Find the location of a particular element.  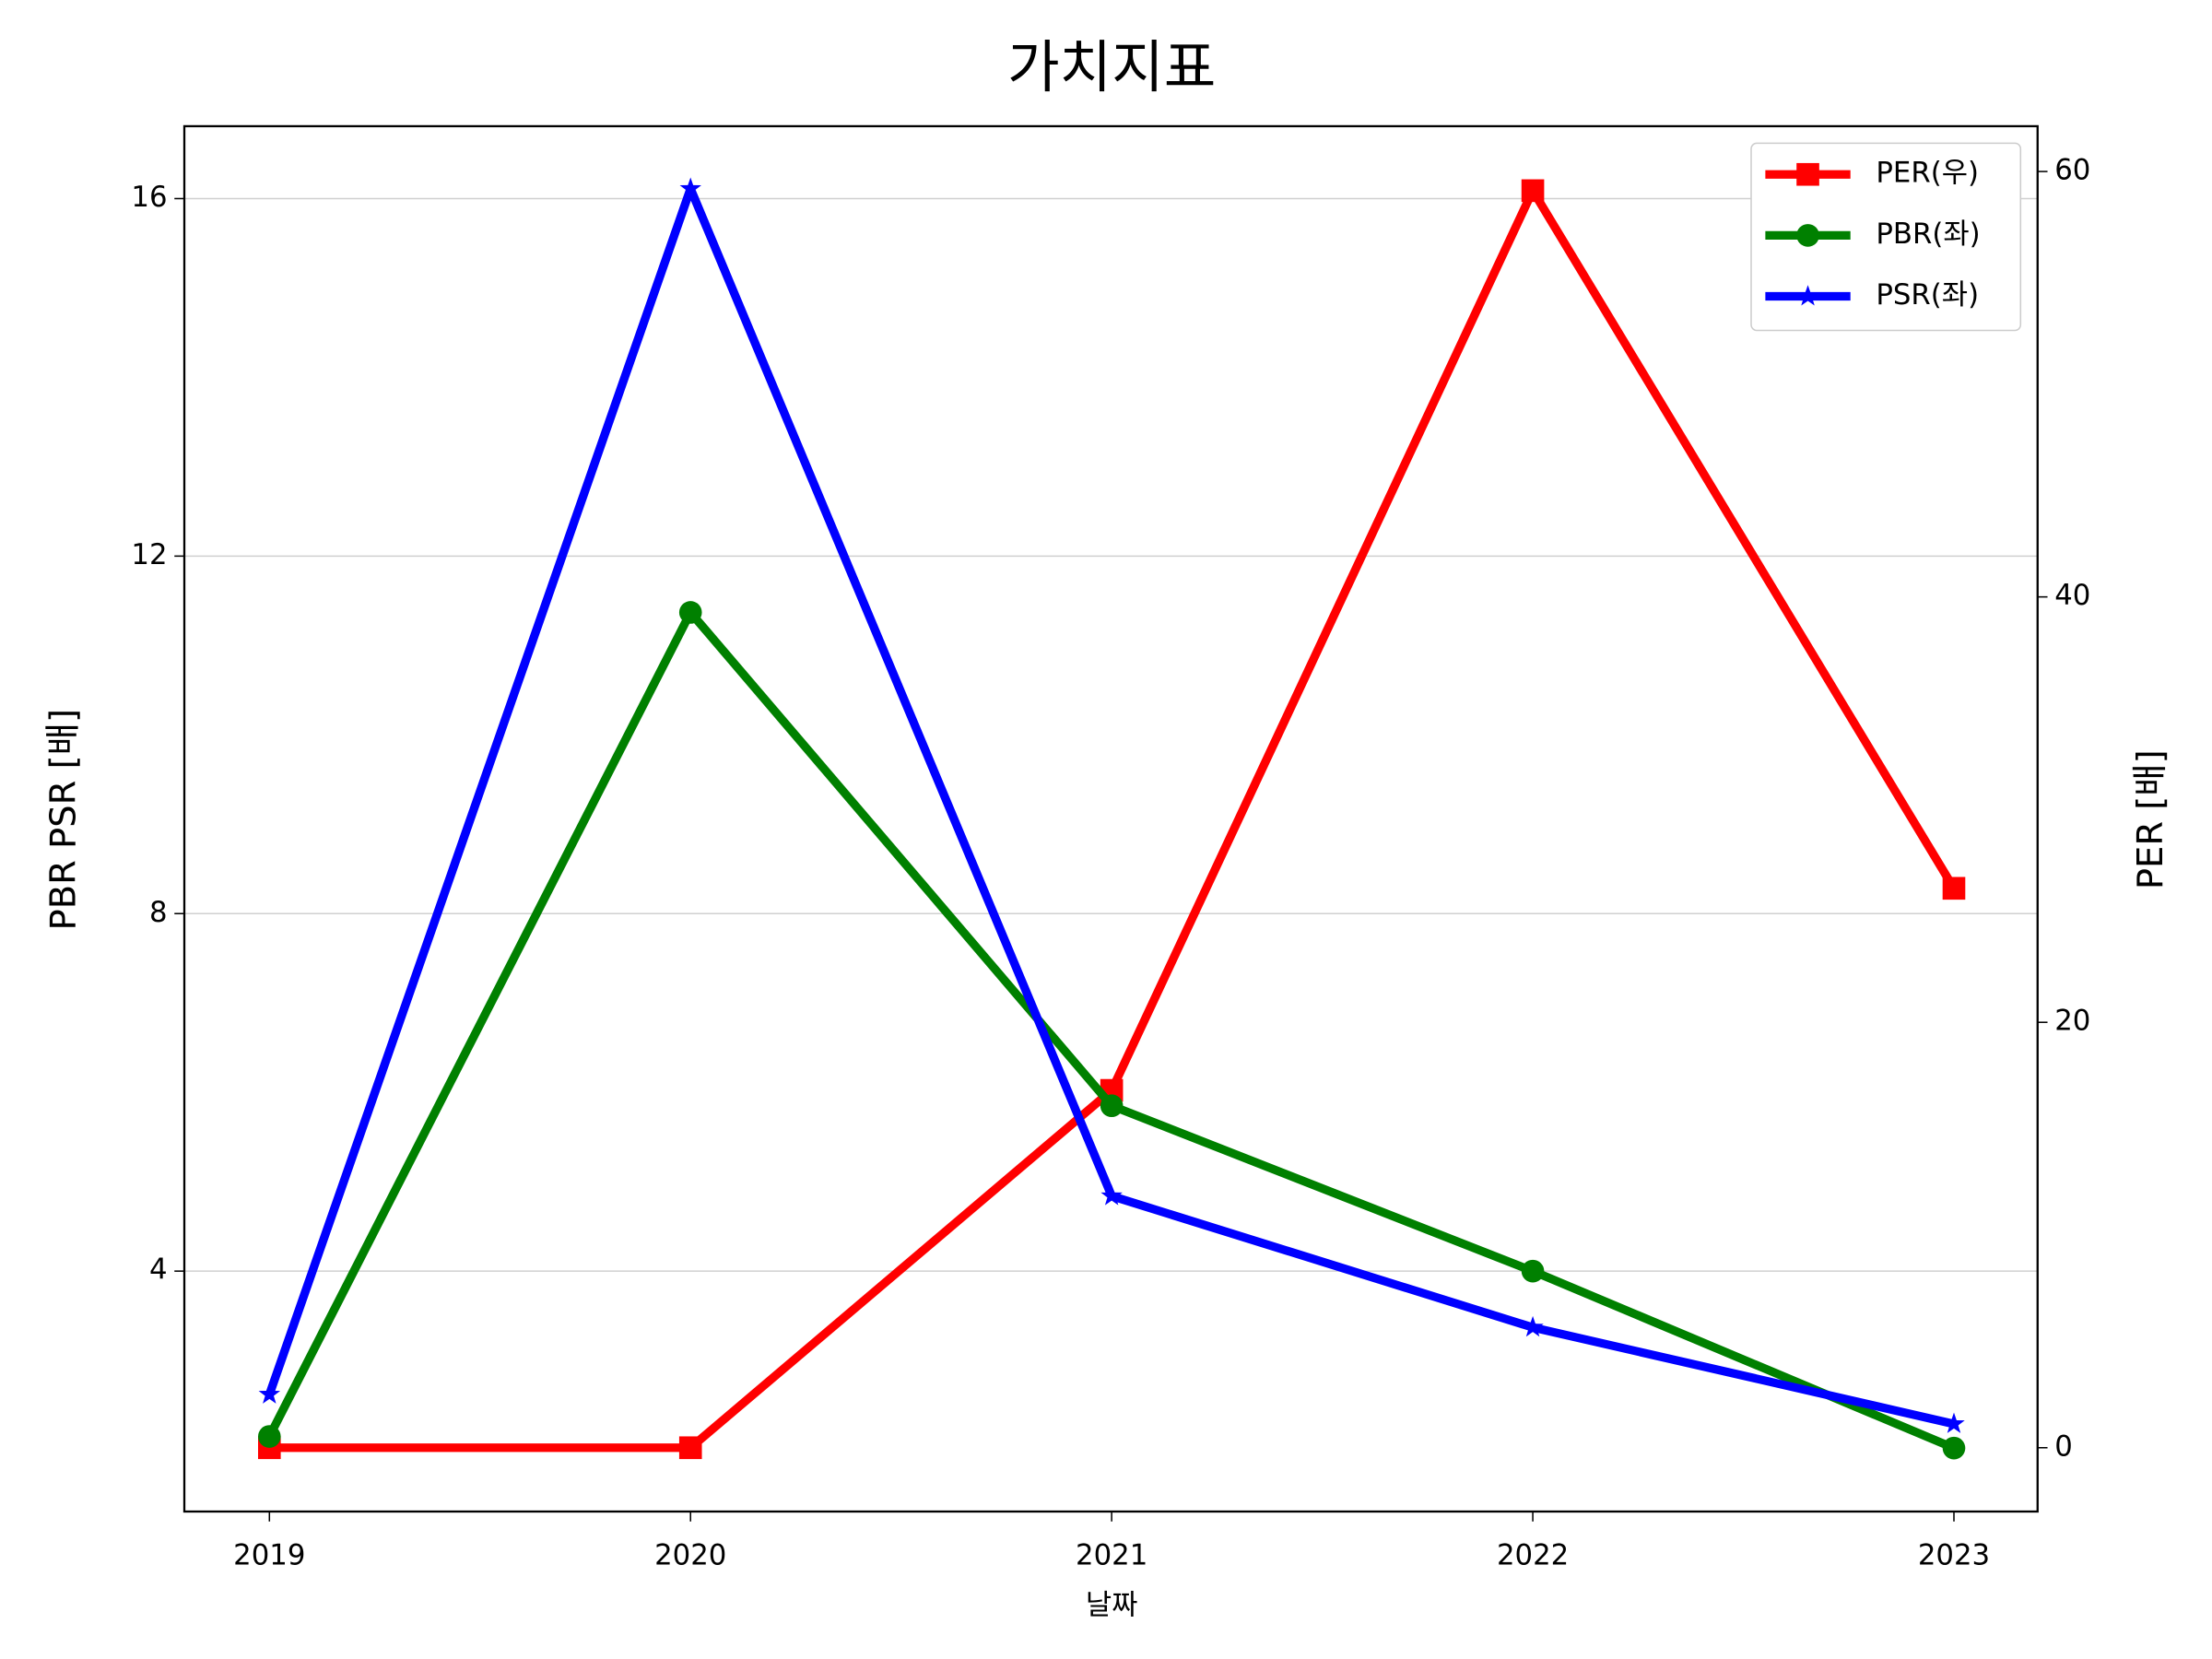

x-tick-label: 2019 is located at coordinates (269, 1555).